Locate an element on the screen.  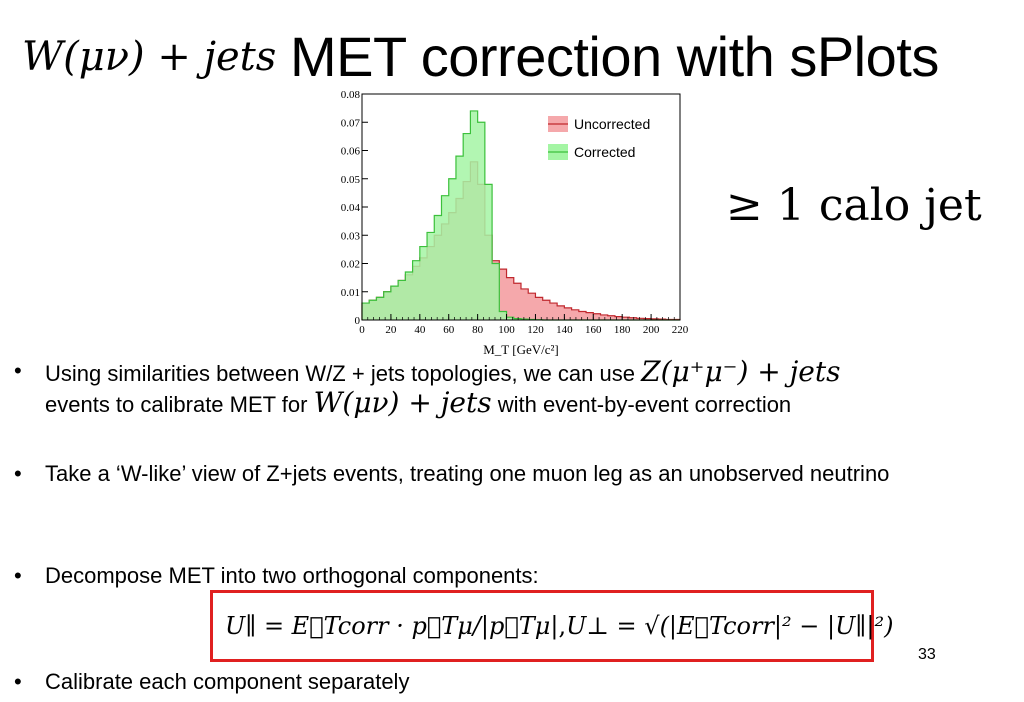
x-tick-label: 0 is located at coordinates (362, 330).